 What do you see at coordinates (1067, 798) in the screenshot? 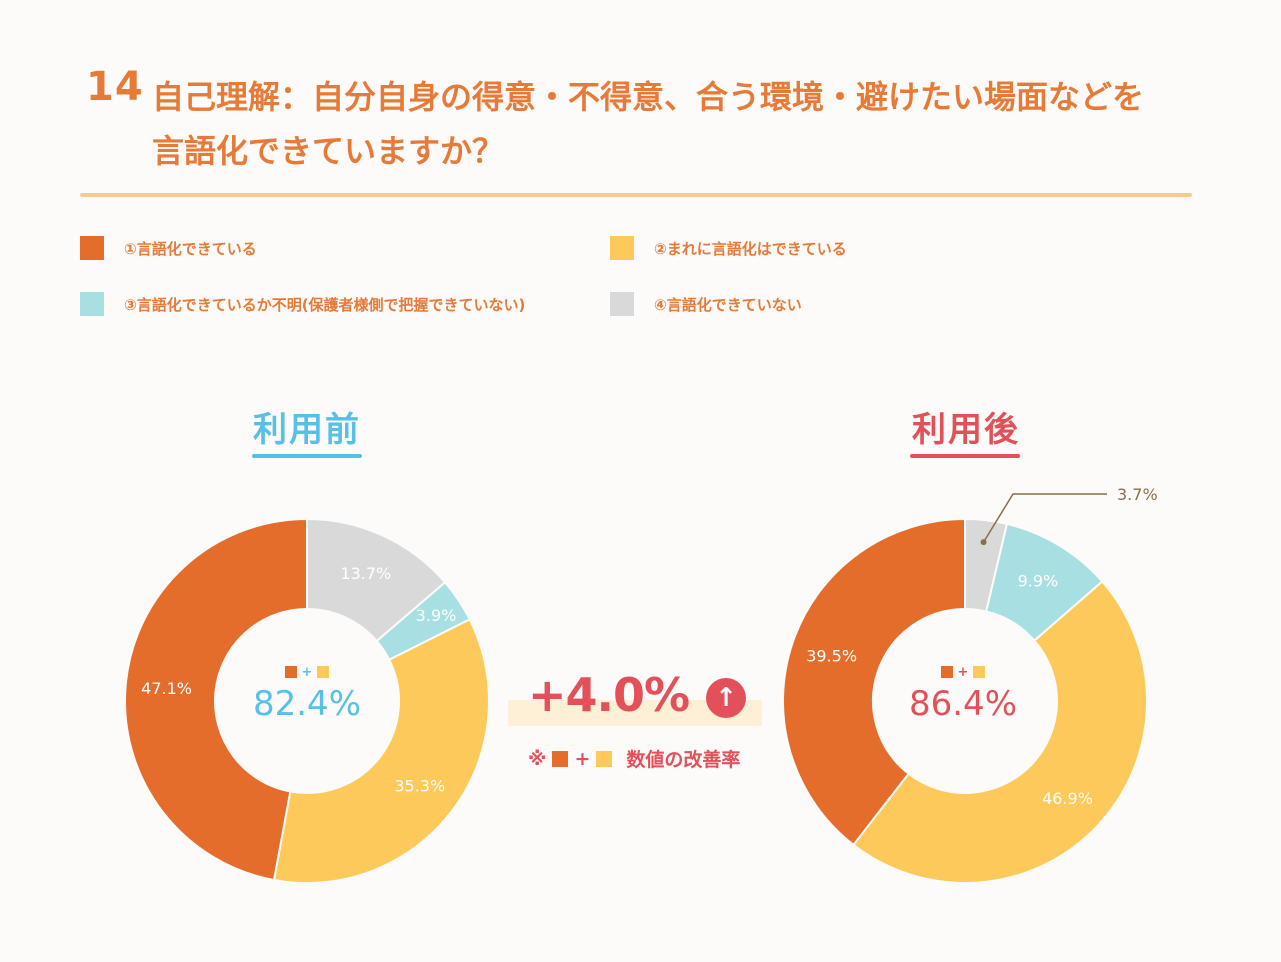
I see `after-label-sometimes-verbalized: 46.9%` at bounding box center [1067, 798].